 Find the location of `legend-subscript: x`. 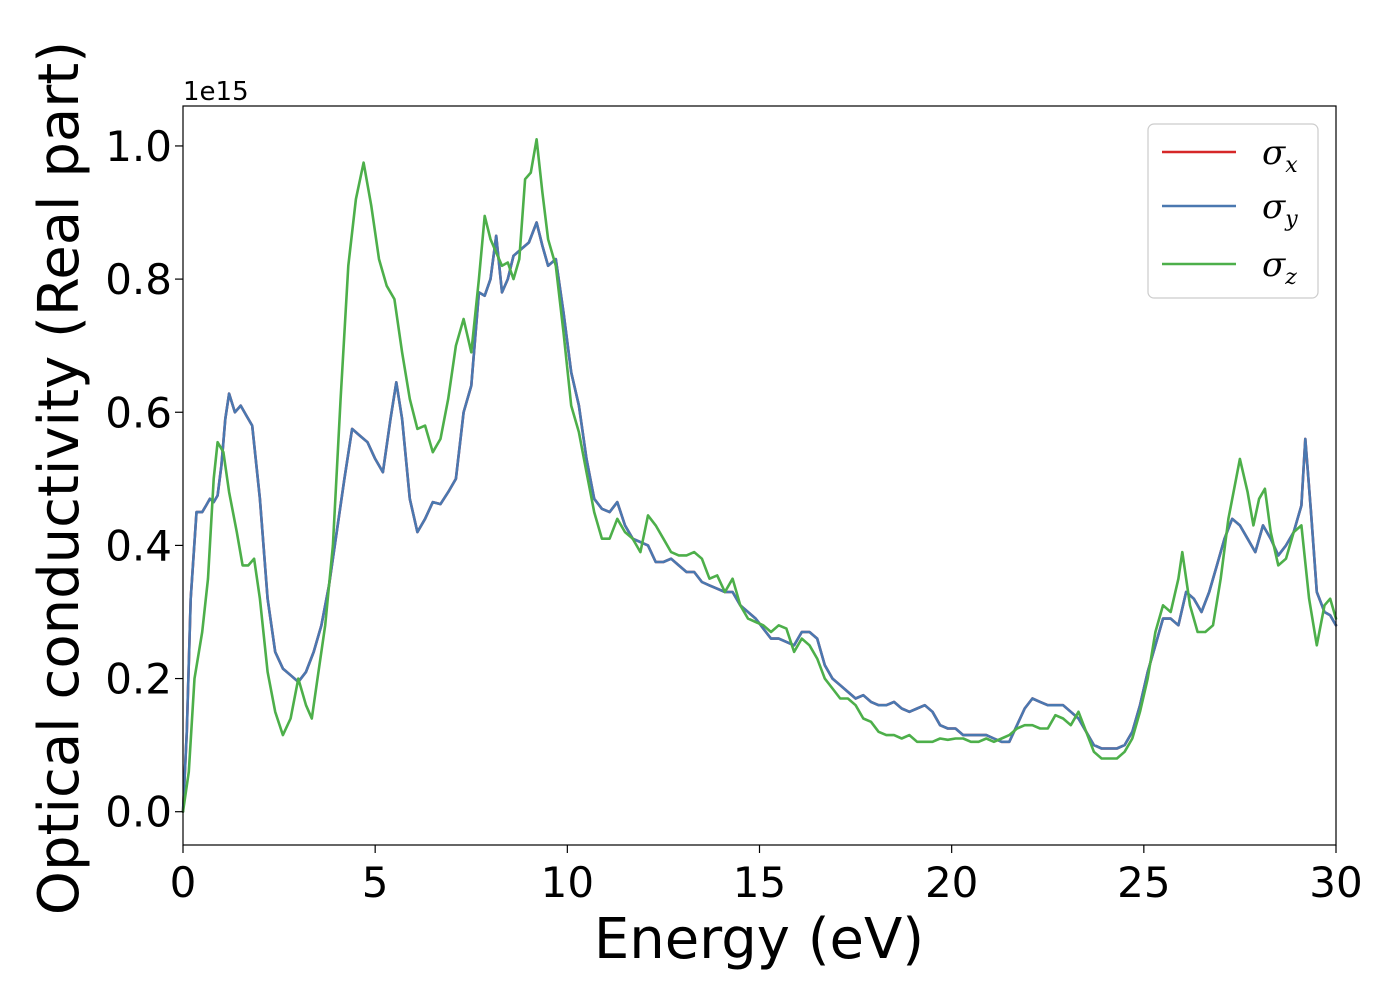

legend-subscript: x is located at coordinates (1291, 165).